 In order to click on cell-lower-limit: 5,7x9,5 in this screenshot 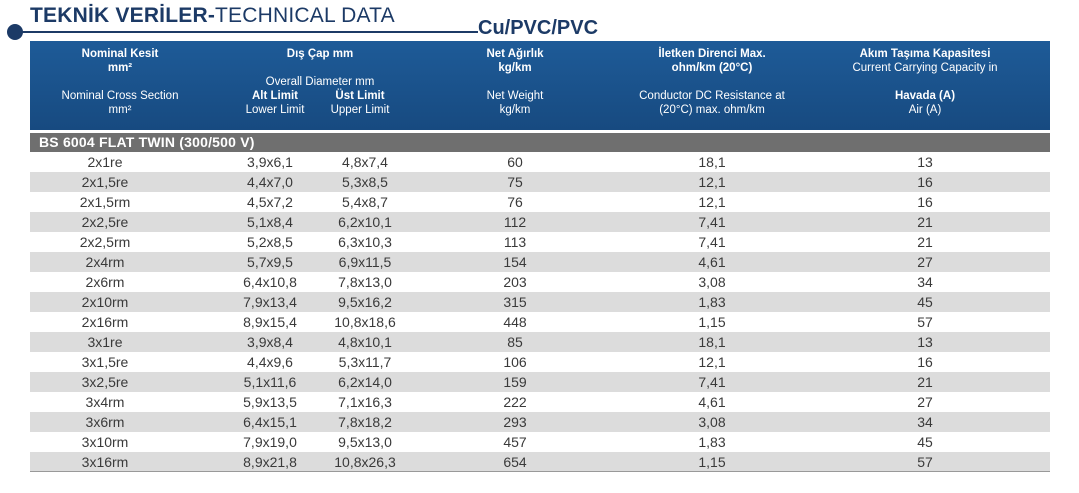, I will do `click(270, 262)`.